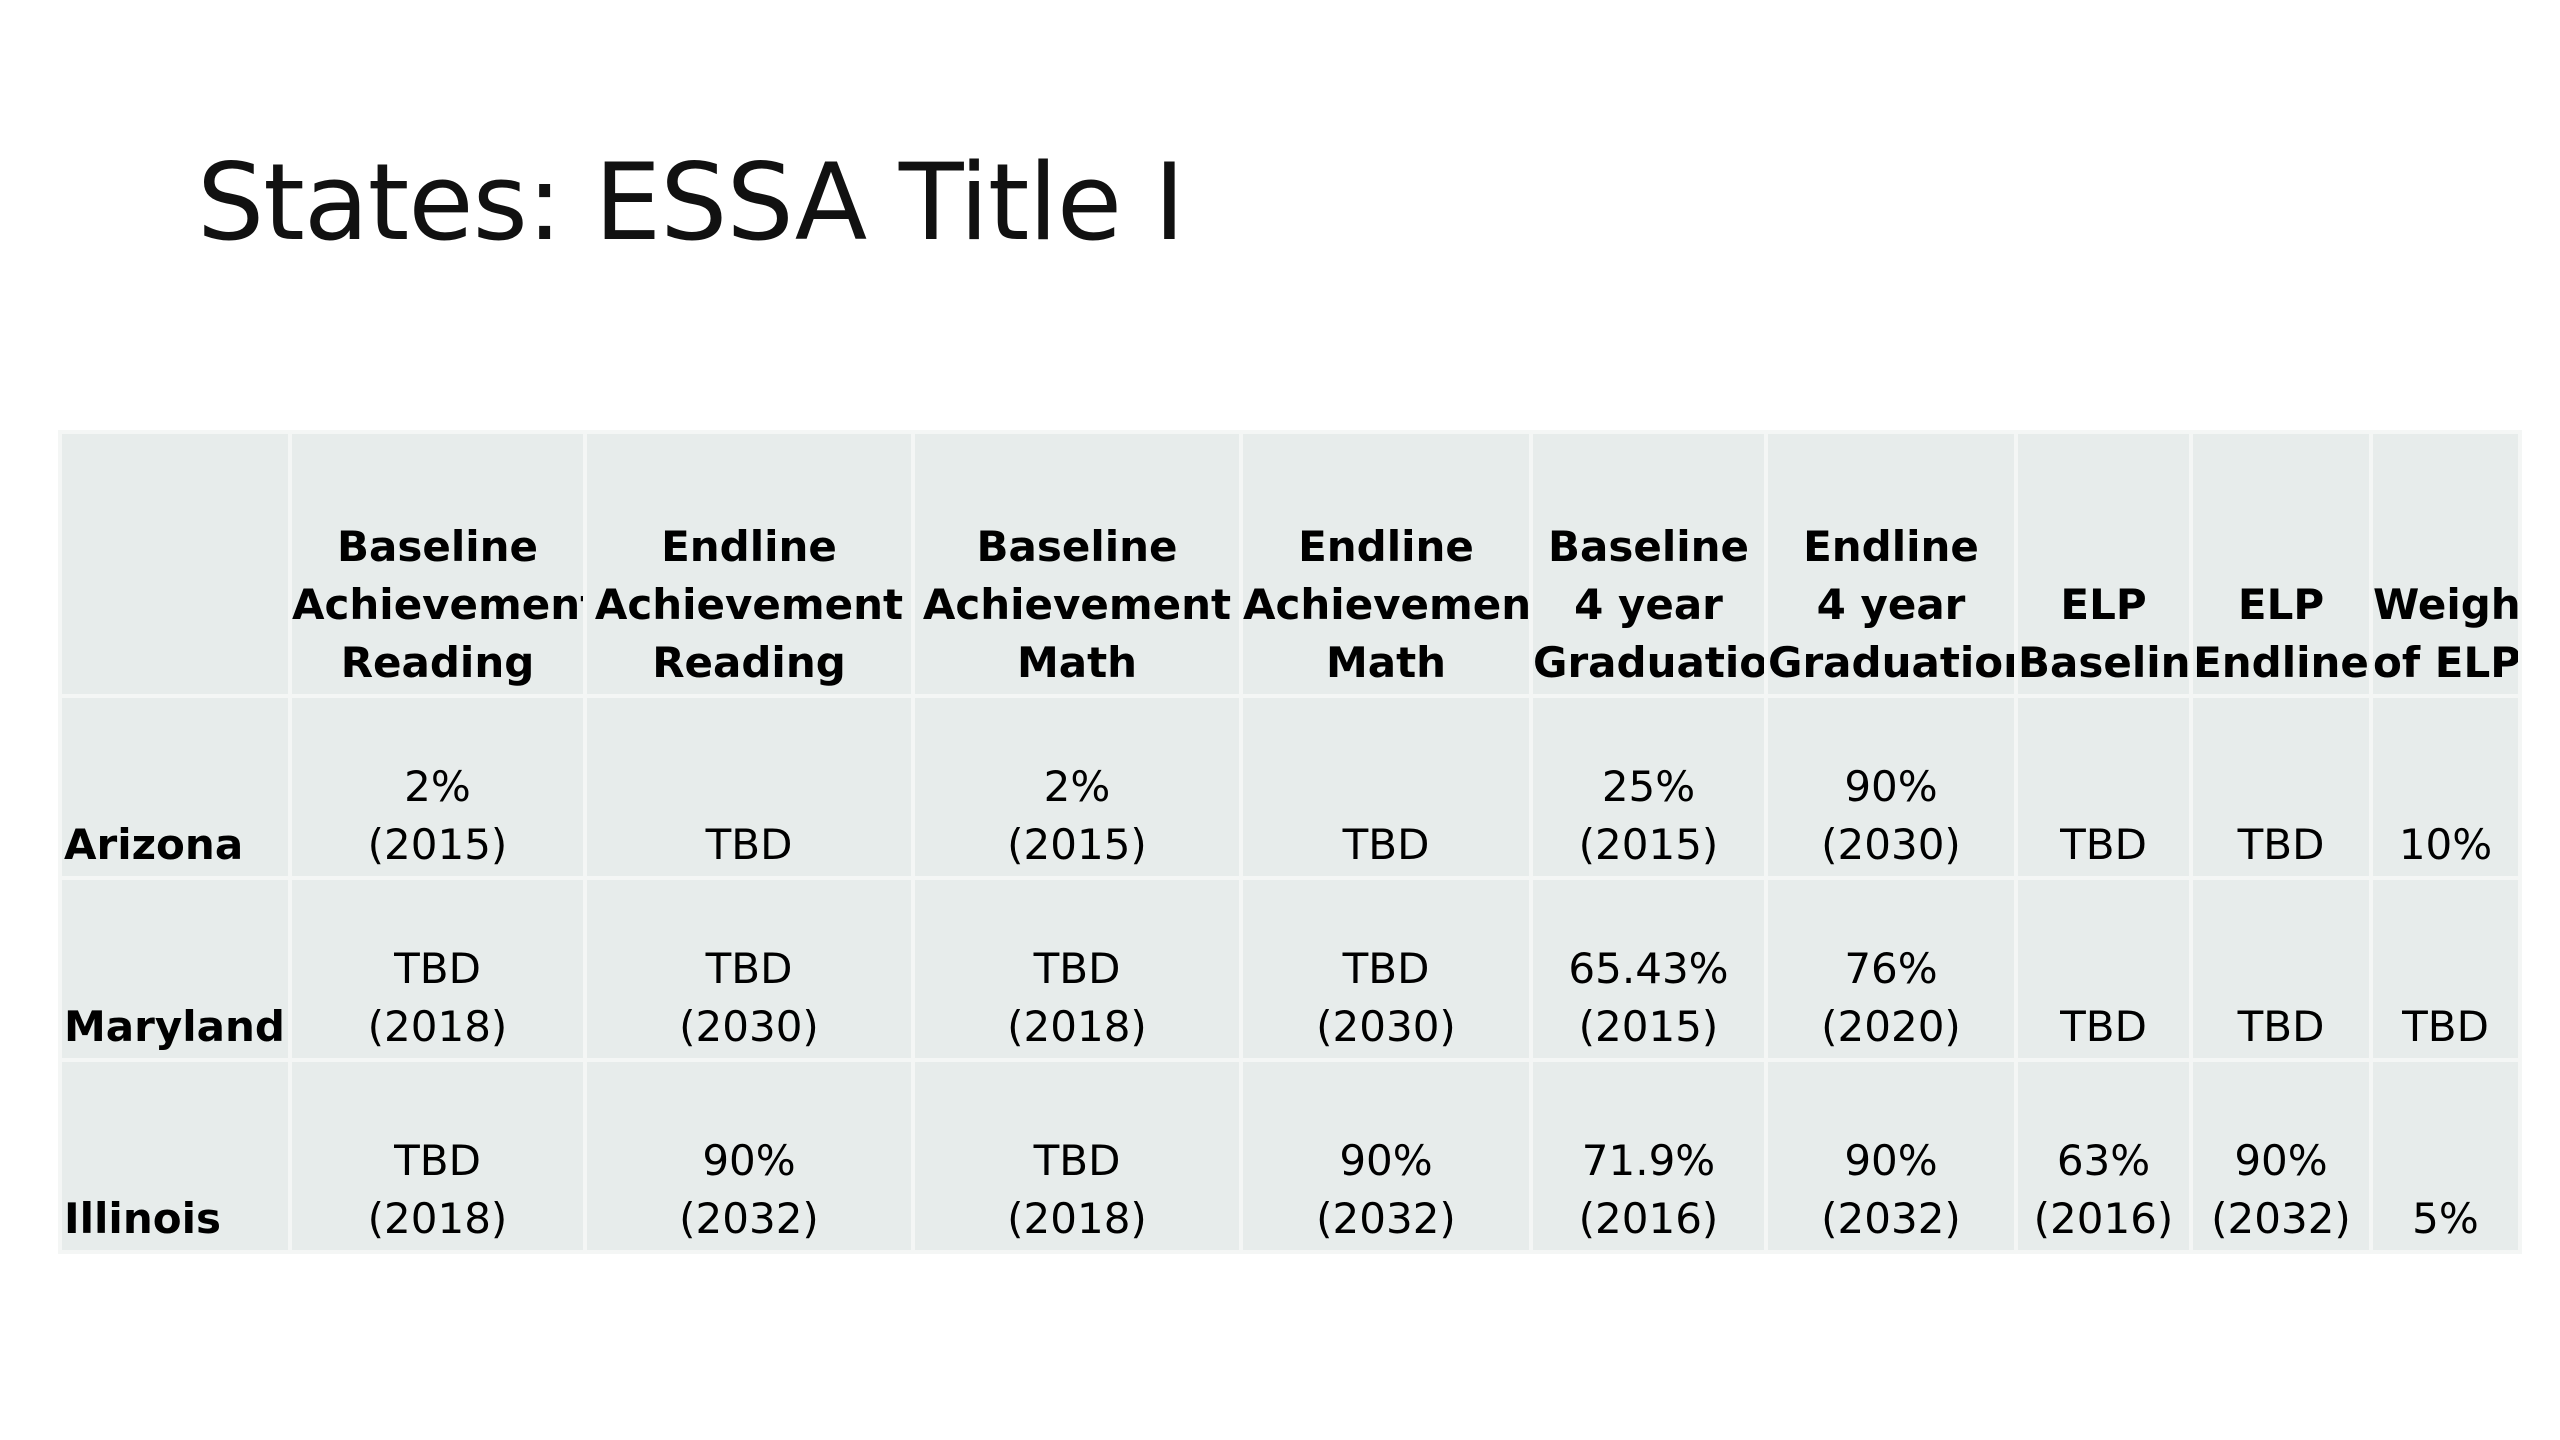  What do you see at coordinates (2445, 787) in the screenshot?
I see `table-cell: 10%` at bounding box center [2445, 787].